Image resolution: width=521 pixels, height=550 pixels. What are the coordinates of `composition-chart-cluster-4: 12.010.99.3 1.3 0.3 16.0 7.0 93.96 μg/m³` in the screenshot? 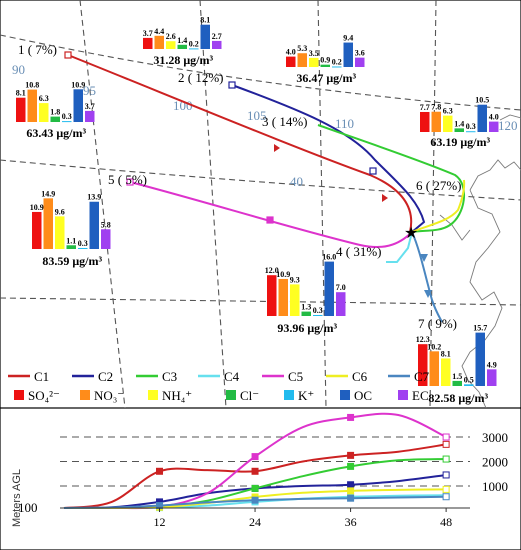 It's located at (305, 294).